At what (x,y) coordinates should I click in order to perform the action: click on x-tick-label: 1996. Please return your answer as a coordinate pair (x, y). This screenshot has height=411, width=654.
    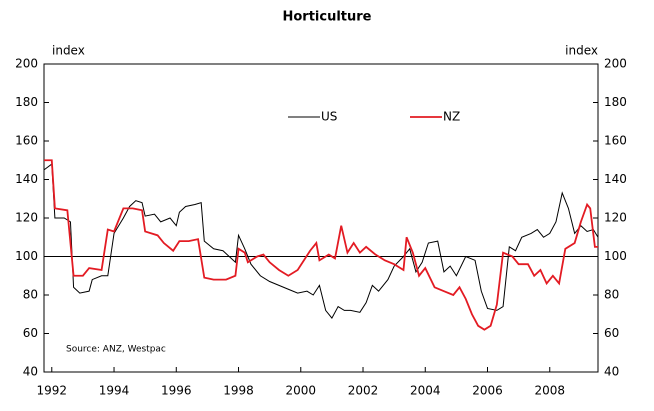
    Looking at the image, I should click on (176, 391).